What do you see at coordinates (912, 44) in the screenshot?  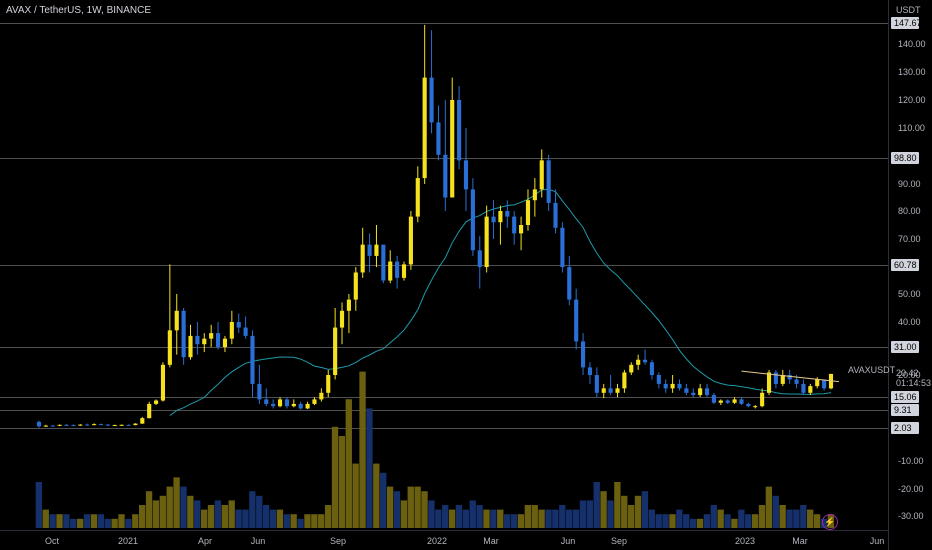 I see `price-tick-label: 140.00` at bounding box center [912, 44].